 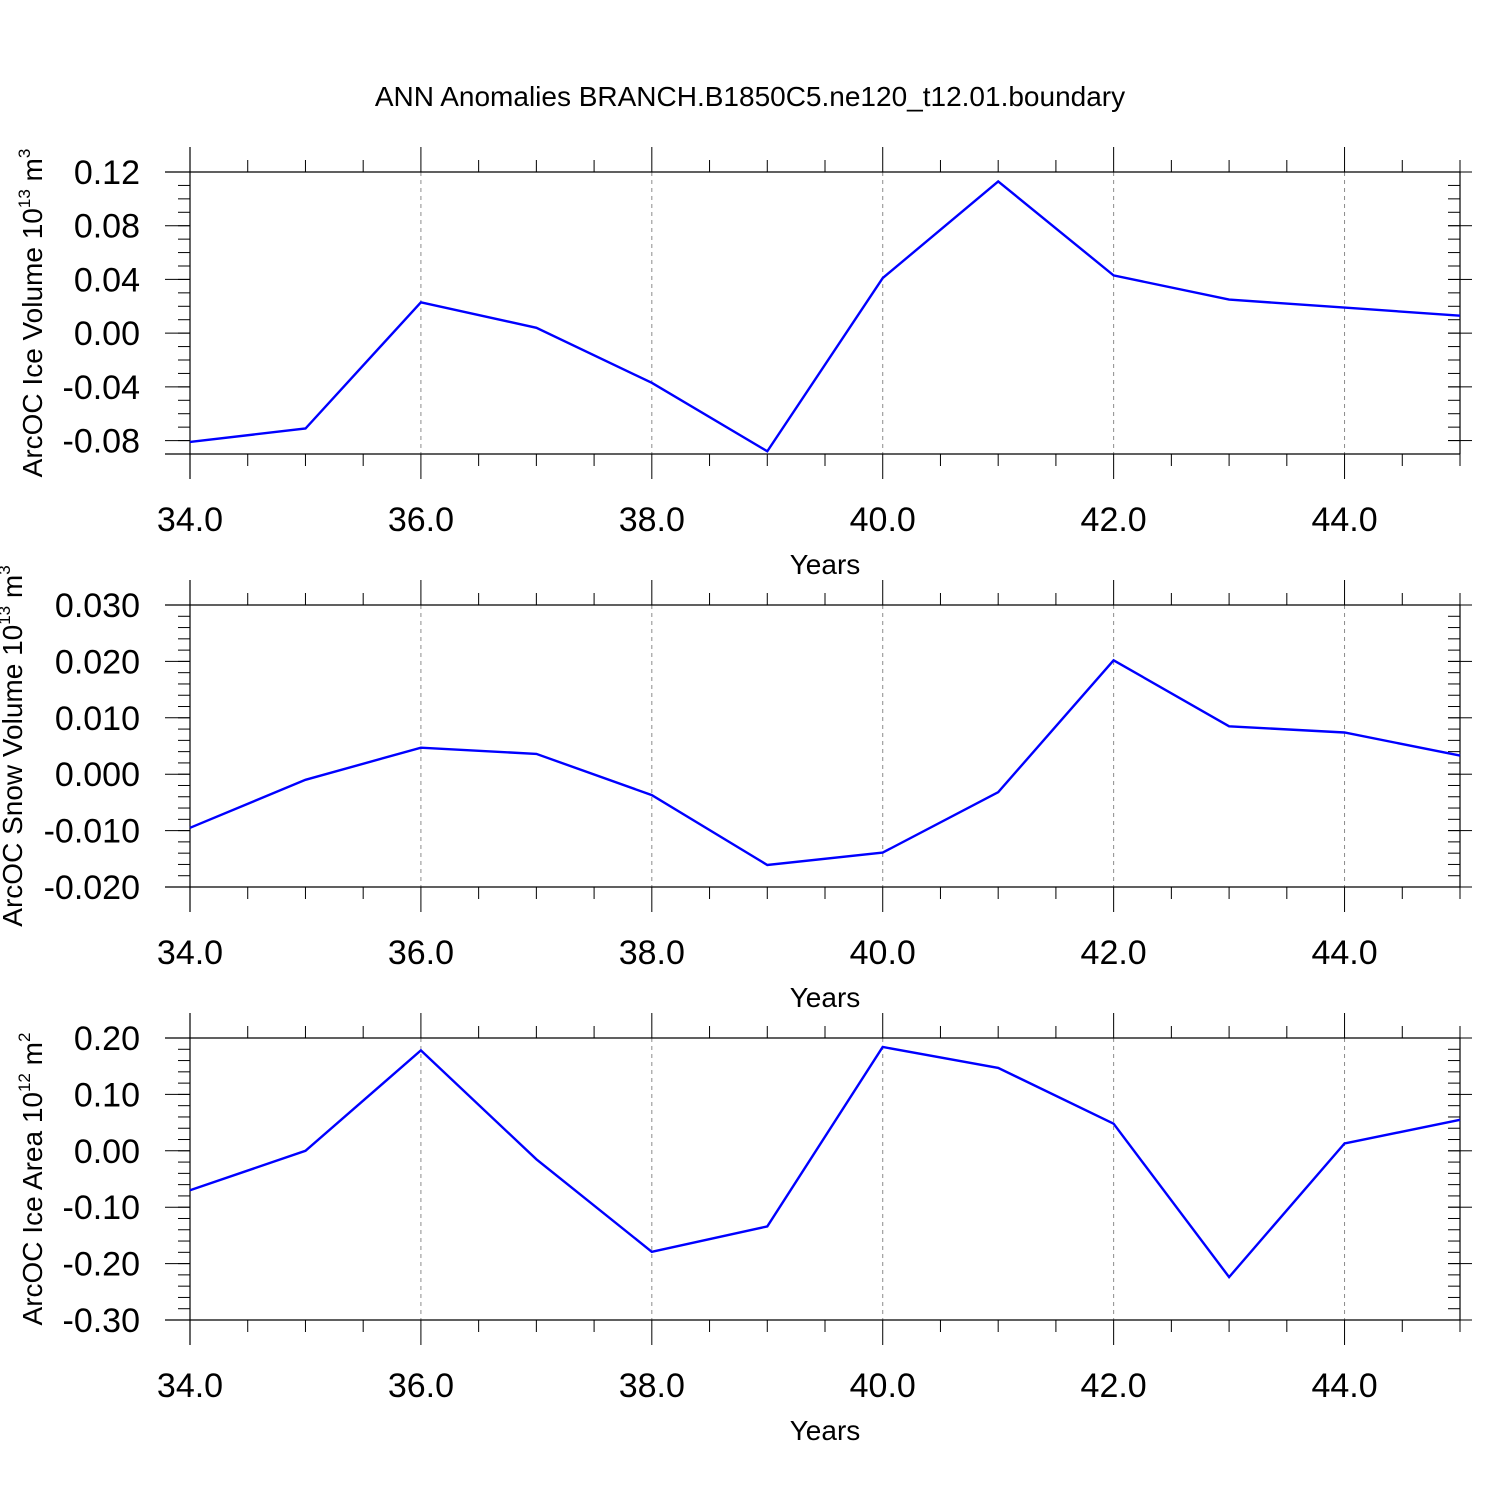 What do you see at coordinates (102, 1321) in the screenshot?
I see `y-tick-label: -0.30` at bounding box center [102, 1321].